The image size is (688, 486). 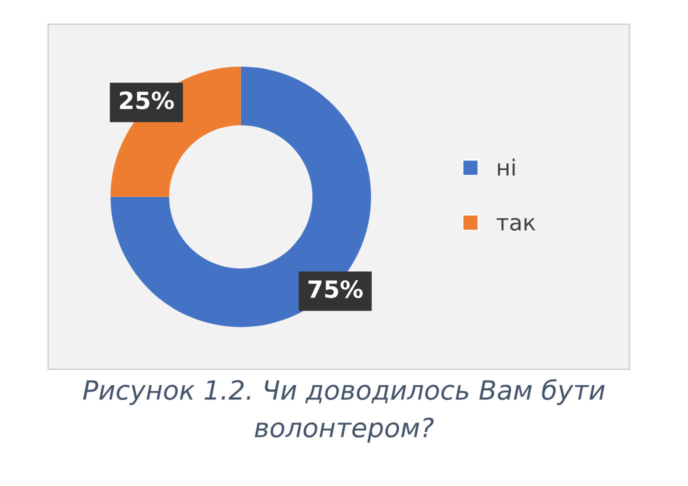 What do you see at coordinates (335, 289) in the screenshot?
I see `data-label: 75%` at bounding box center [335, 289].